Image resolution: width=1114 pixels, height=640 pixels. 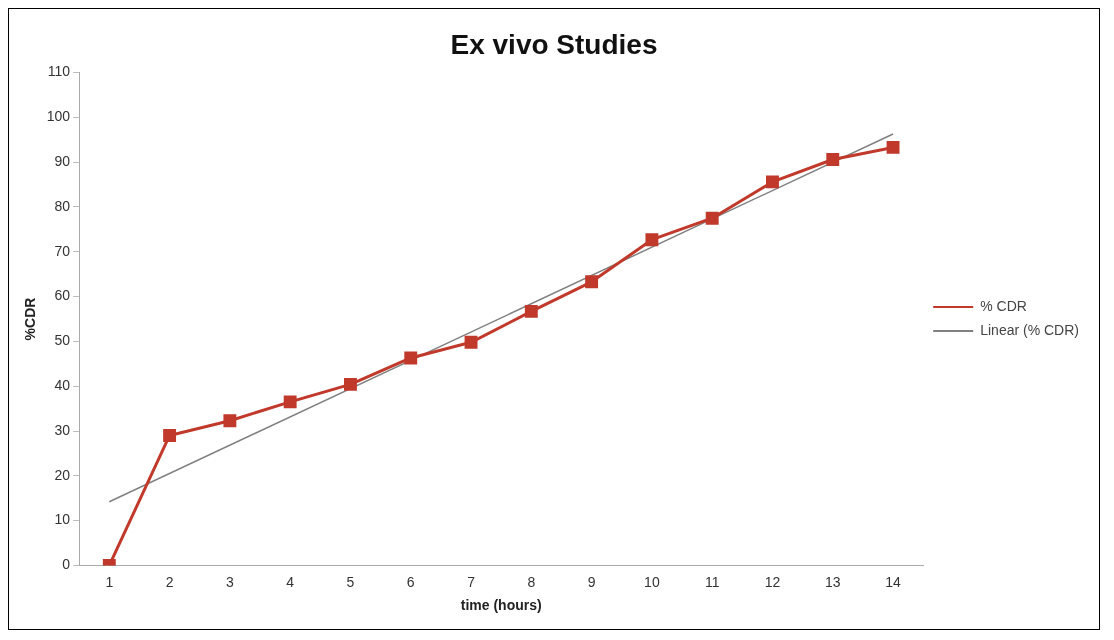 I want to click on y-tick-label: 40, so click(x=62, y=385).